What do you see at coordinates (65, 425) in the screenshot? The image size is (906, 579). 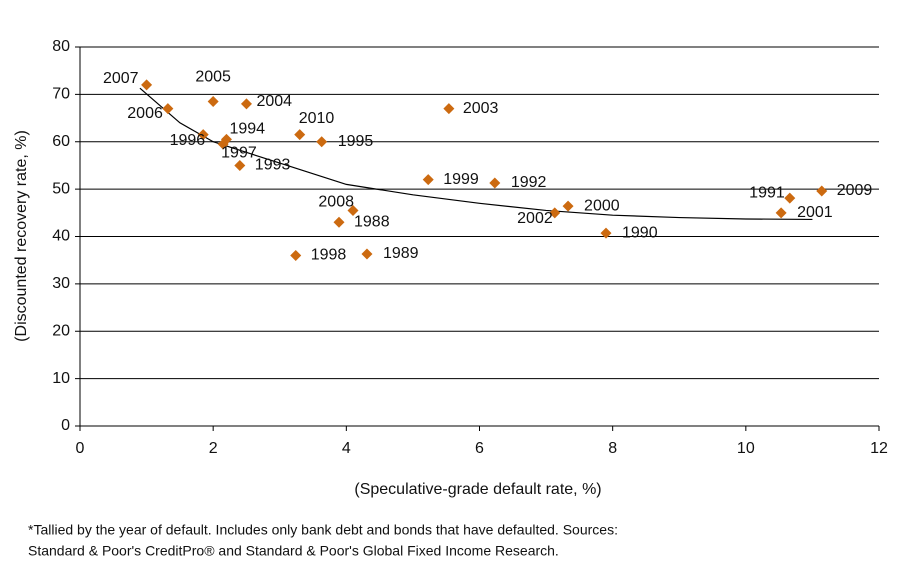 I see `y-tick-label: 0` at bounding box center [65, 425].